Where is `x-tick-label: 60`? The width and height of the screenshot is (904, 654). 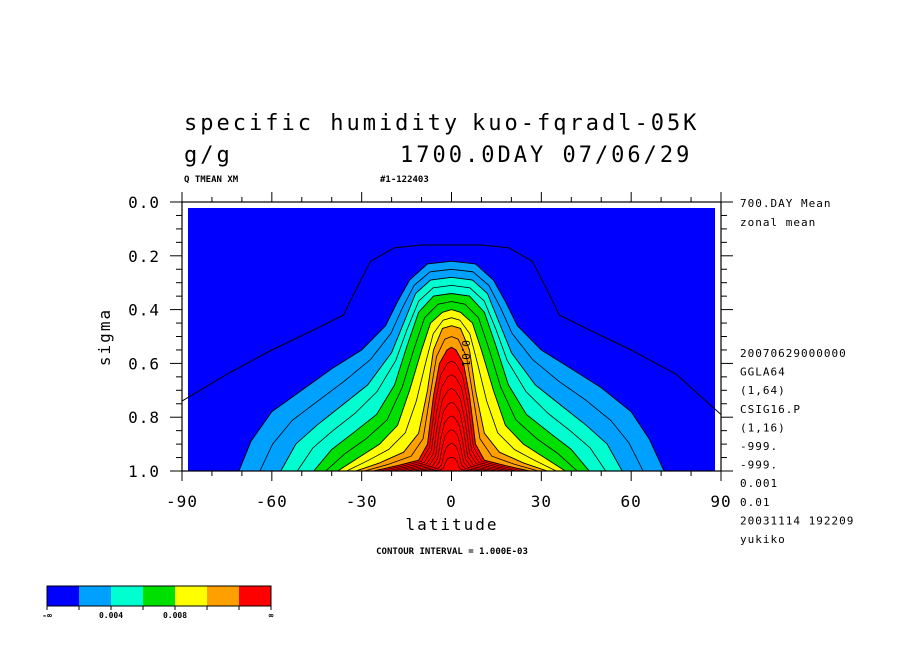 x-tick-label: 60 is located at coordinates (631, 501).